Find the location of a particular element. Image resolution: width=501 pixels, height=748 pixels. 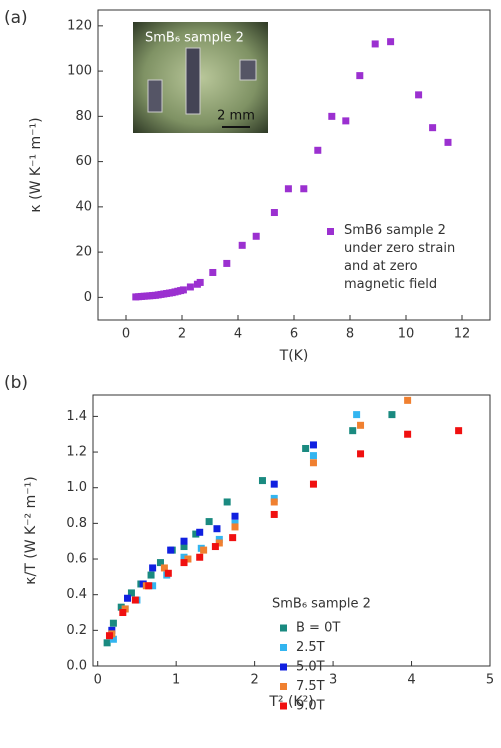

y-tick-label: 0.0 is located at coordinates (76, 666).